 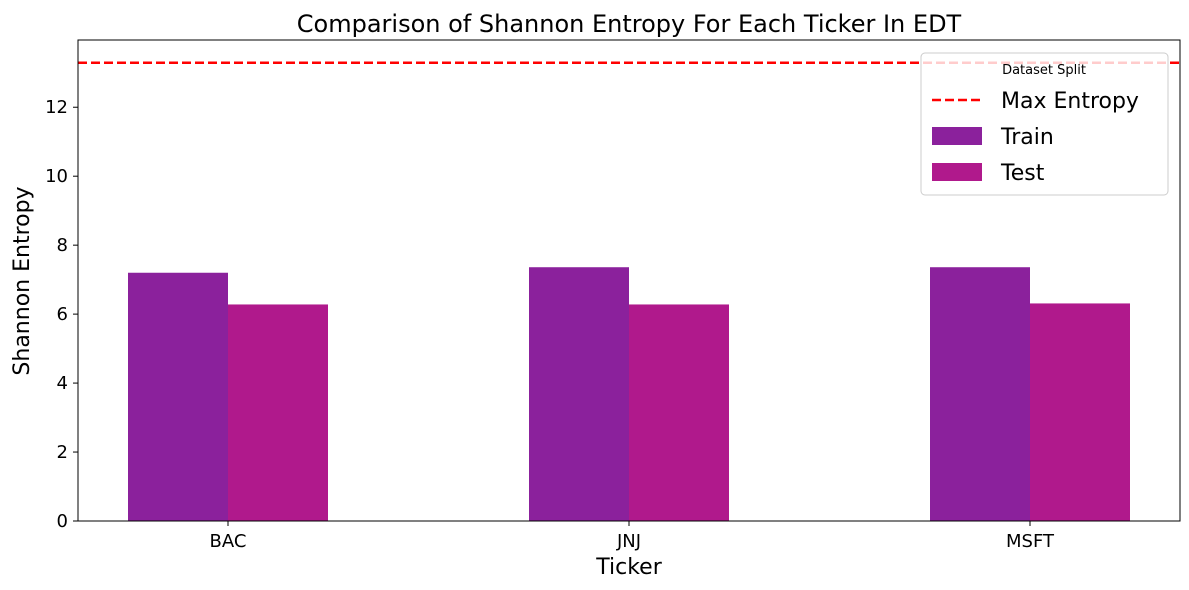 I want to click on legend-swatch-train, so click(x=957, y=136).